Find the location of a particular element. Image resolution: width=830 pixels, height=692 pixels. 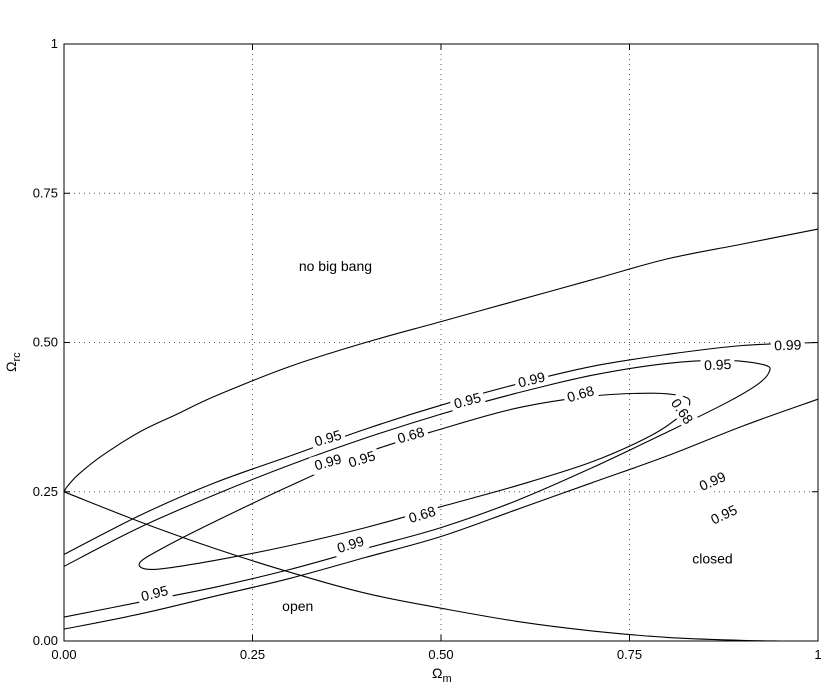

x-axis-symbol: Ω is located at coordinates (437, 673).